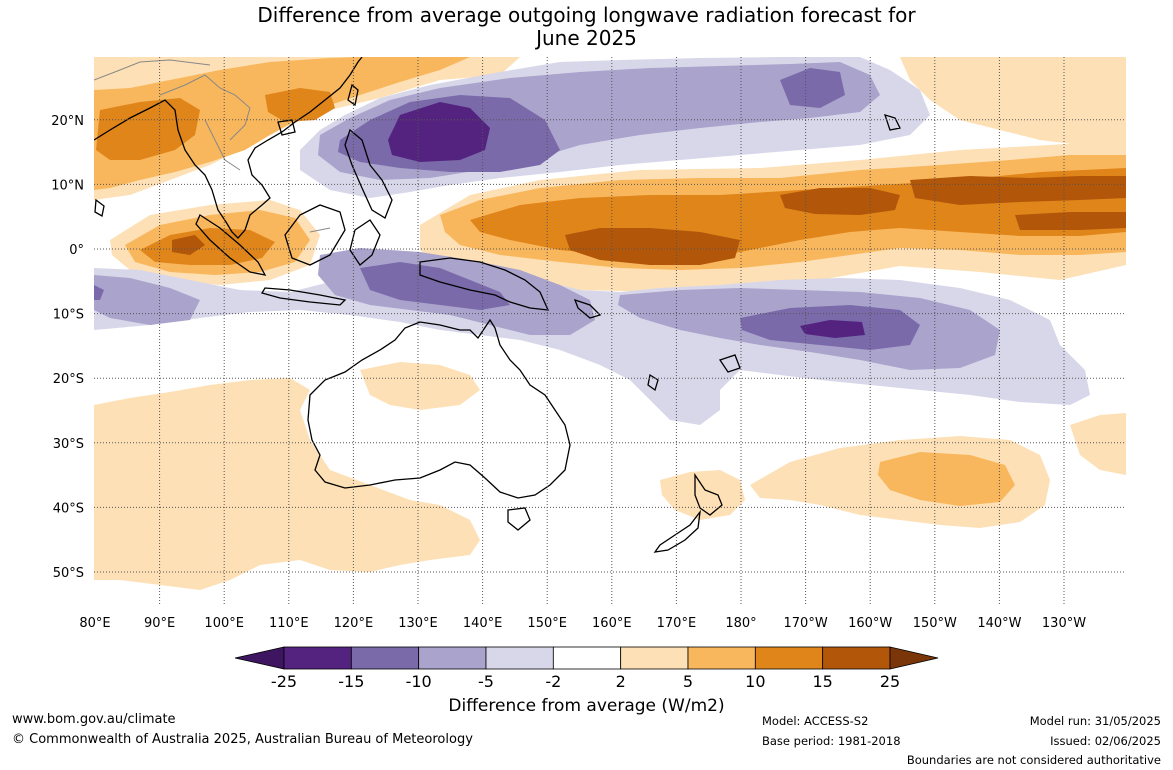 This screenshot has width=1173, height=770. I want to click on latitude-label: 10°N, so click(67, 185).